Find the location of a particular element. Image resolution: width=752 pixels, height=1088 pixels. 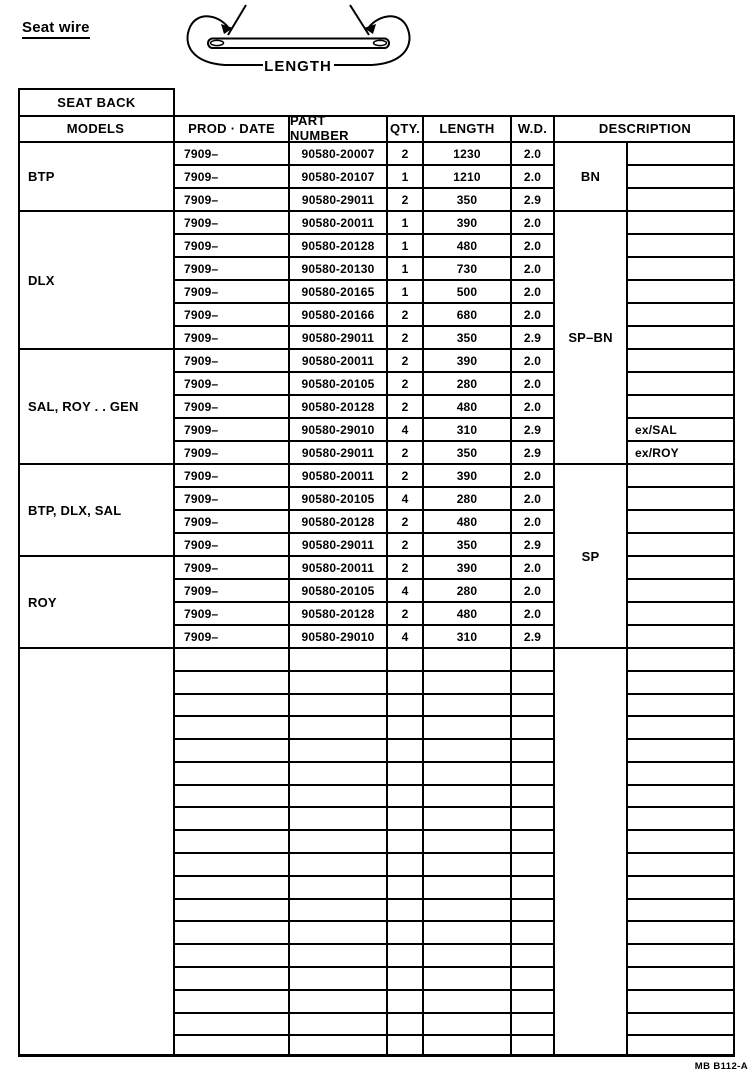

header-cell-length: LENGTH is located at coordinates (468, 129).